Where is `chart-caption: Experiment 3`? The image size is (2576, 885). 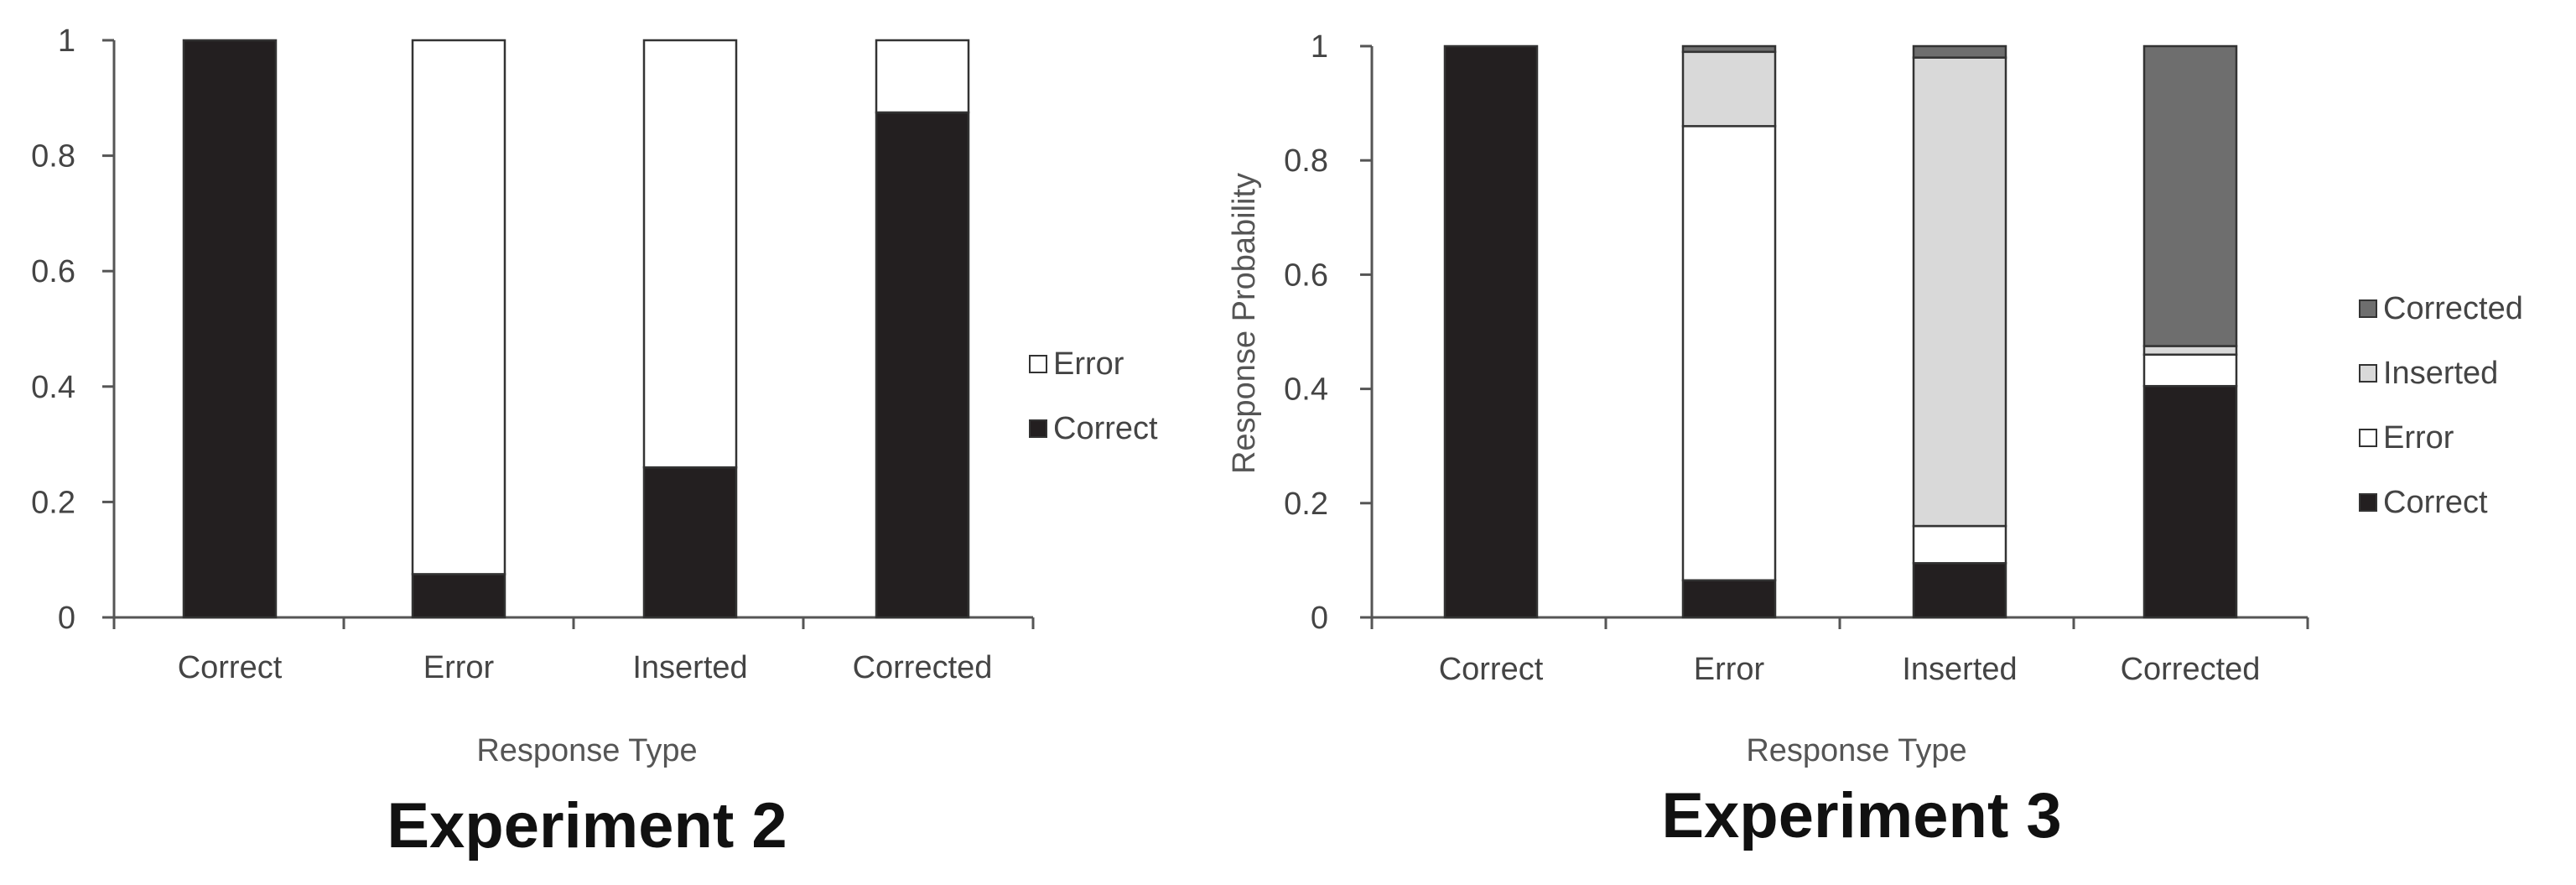 chart-caption: Experiment 3 is located at coordinates (1861, 815).